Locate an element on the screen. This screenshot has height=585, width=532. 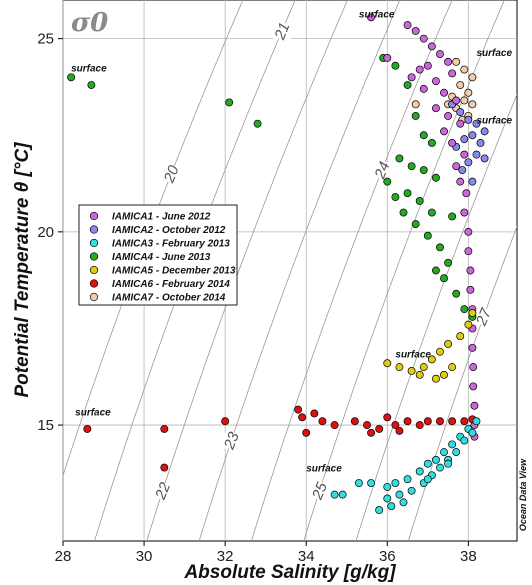
sigma-label: 22 is located at coordinates (163, 490).